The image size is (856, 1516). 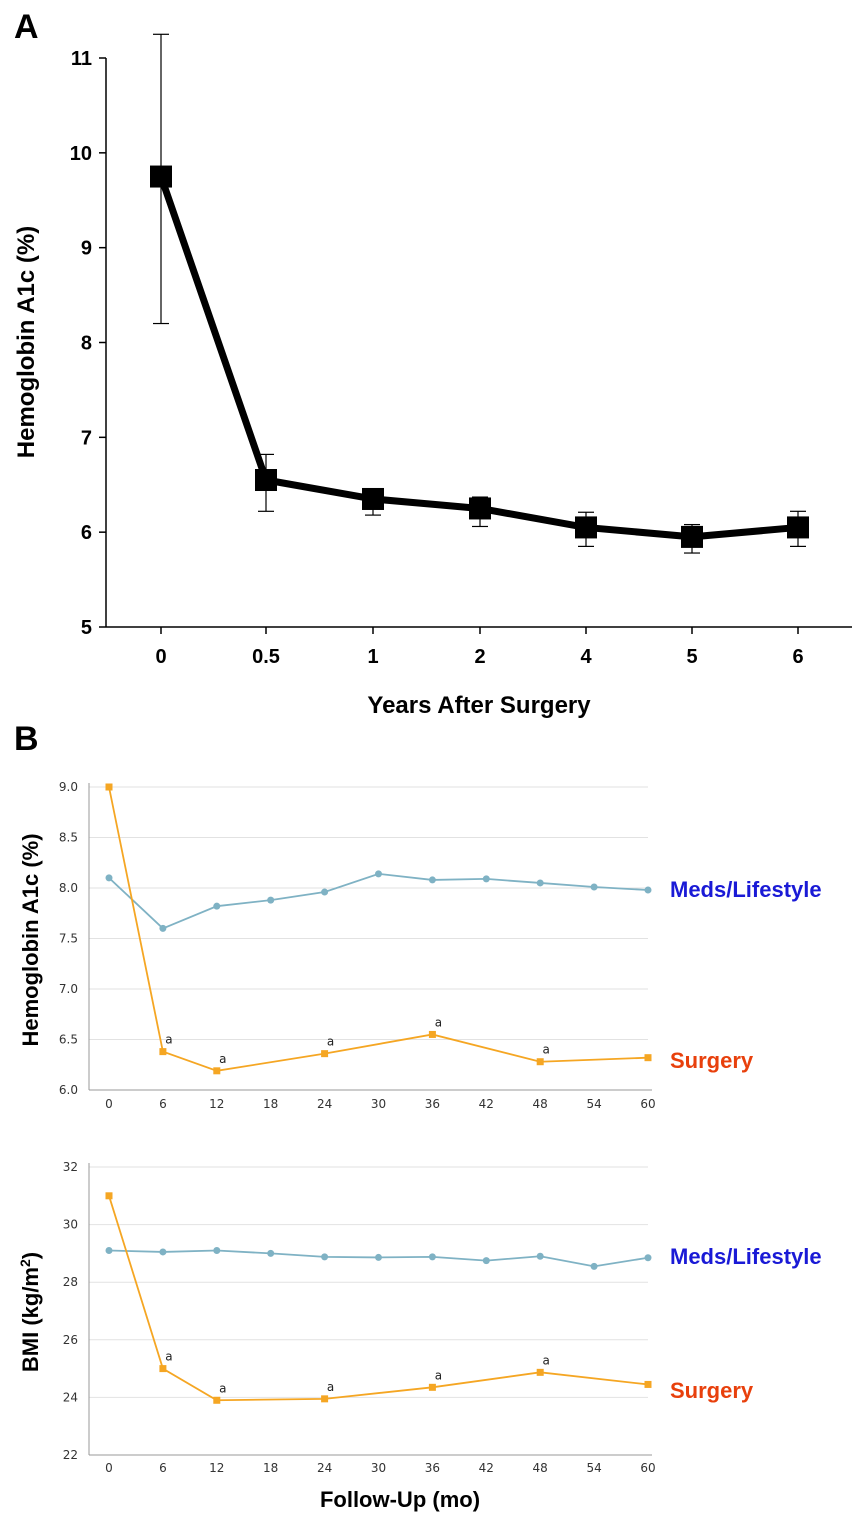 I want to click on y-tick-label: 6, so click(x=86, y=533).